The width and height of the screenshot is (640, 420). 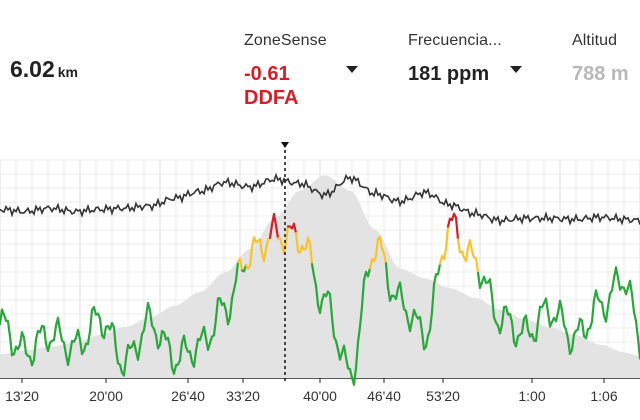 What do you see at coordinates (531, 396) in the screenshot?
I see `x-tick-label: 1:00` at bounding box center [531, 396].